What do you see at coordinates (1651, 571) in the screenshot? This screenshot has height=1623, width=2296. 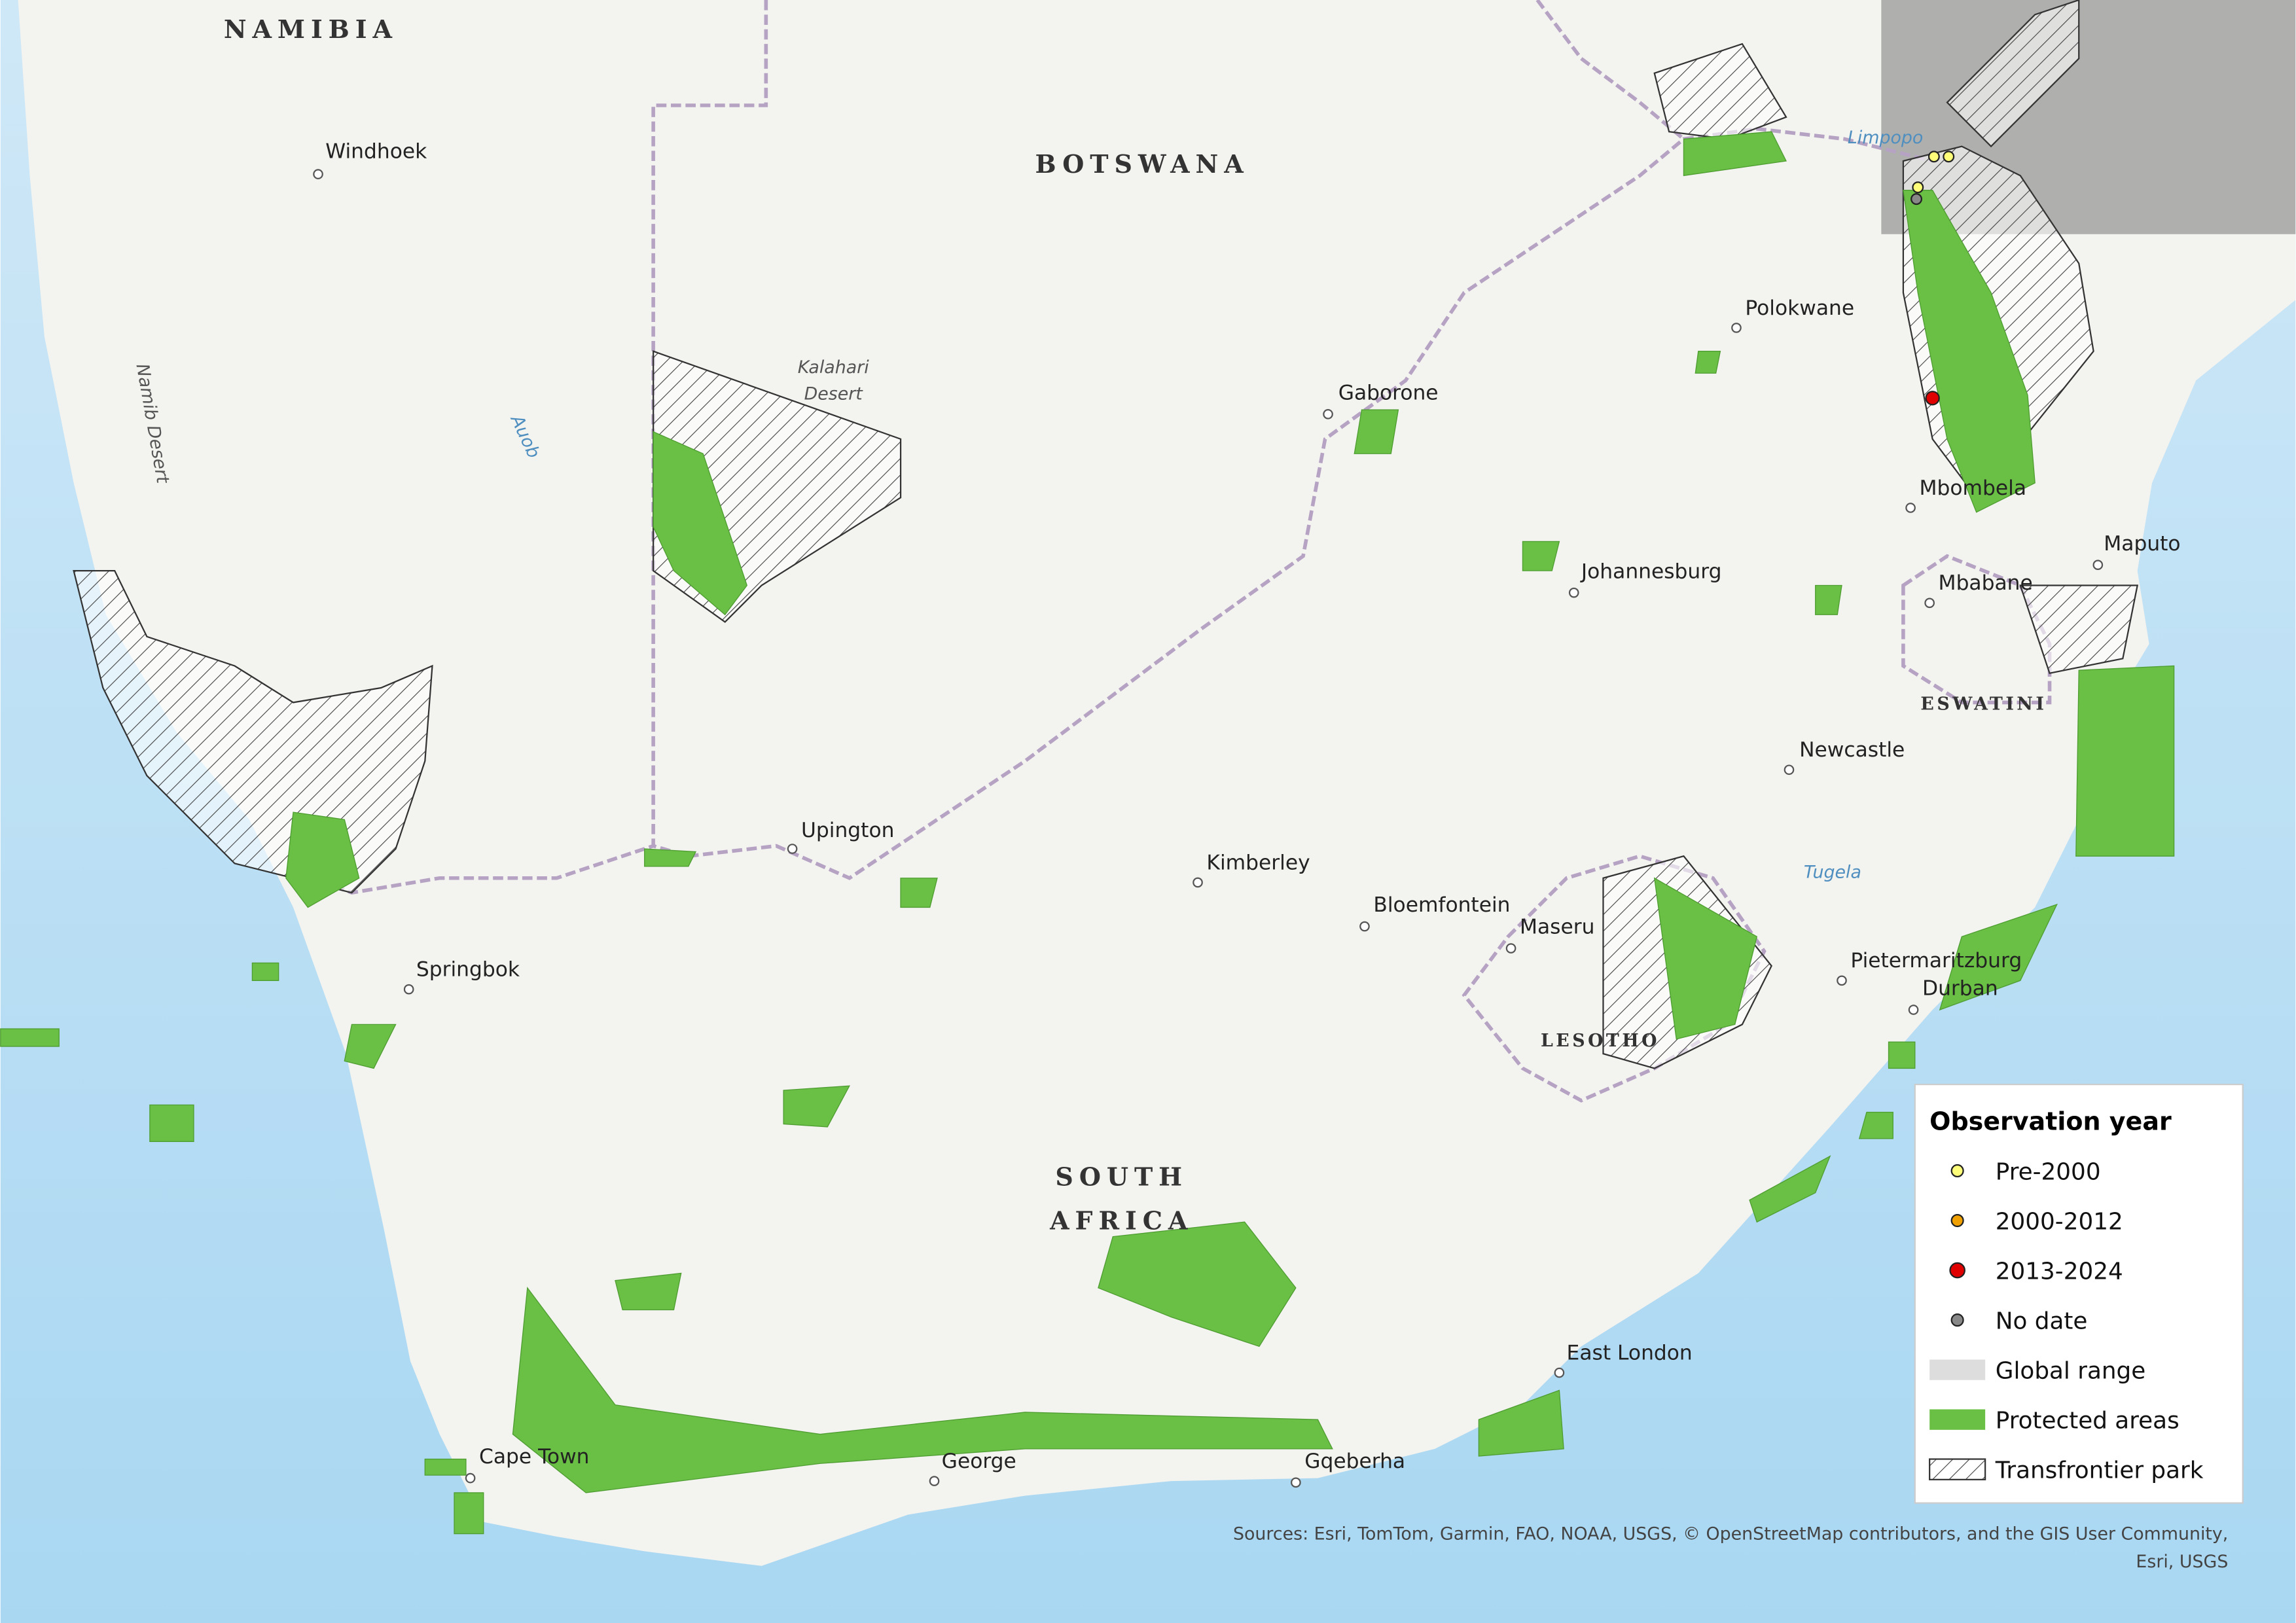 I see `city-label: Johannesburg` at bounding box center [1651, 571].